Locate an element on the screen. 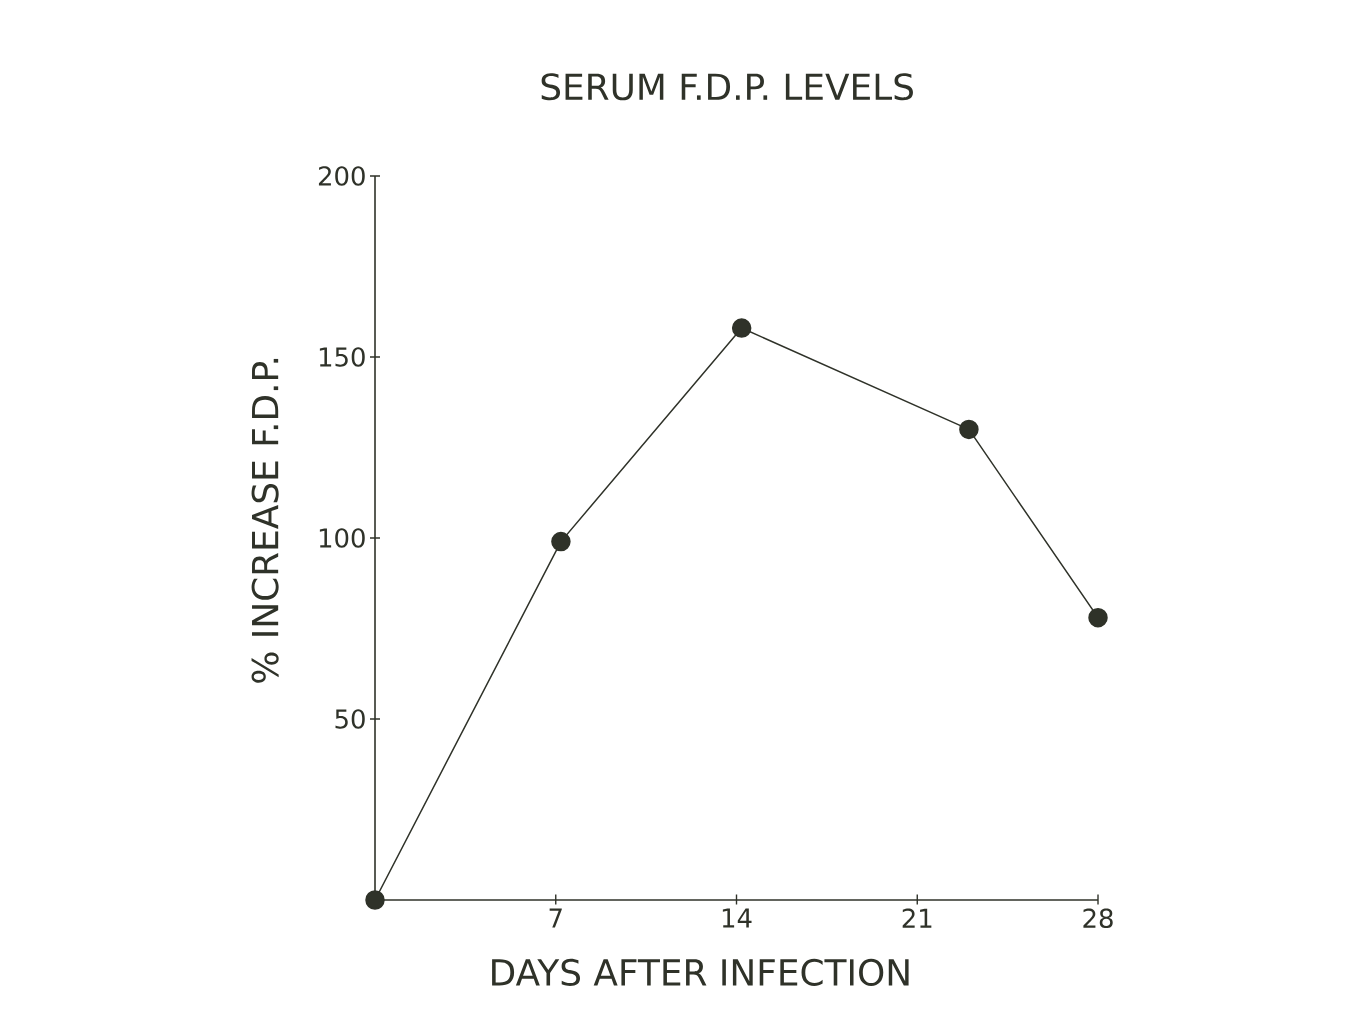 The image size is (1346, 1009). chart-title: SERUM F.D.P. LEVELS is located at coordinates (727, 87).